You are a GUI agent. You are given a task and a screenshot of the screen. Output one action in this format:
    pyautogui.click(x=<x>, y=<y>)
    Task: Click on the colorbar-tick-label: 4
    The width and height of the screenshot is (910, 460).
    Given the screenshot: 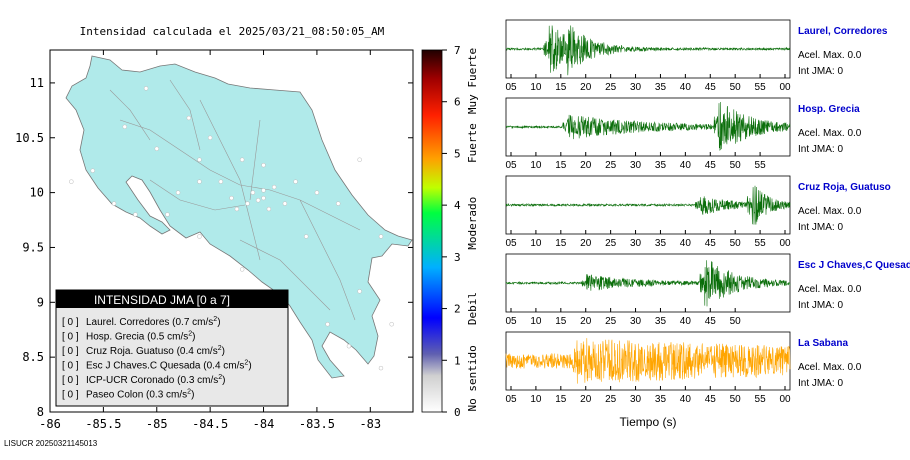 What is the action you would take?
    pyautogui.click(x=457, y=205)
    